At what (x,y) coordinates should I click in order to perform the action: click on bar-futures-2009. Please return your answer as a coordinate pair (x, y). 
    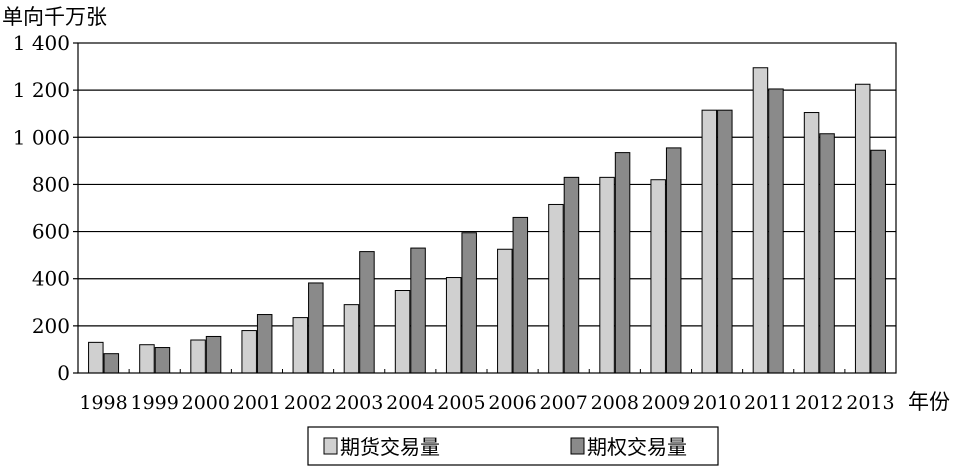
    Looking at the image, I should click on (658, 276).